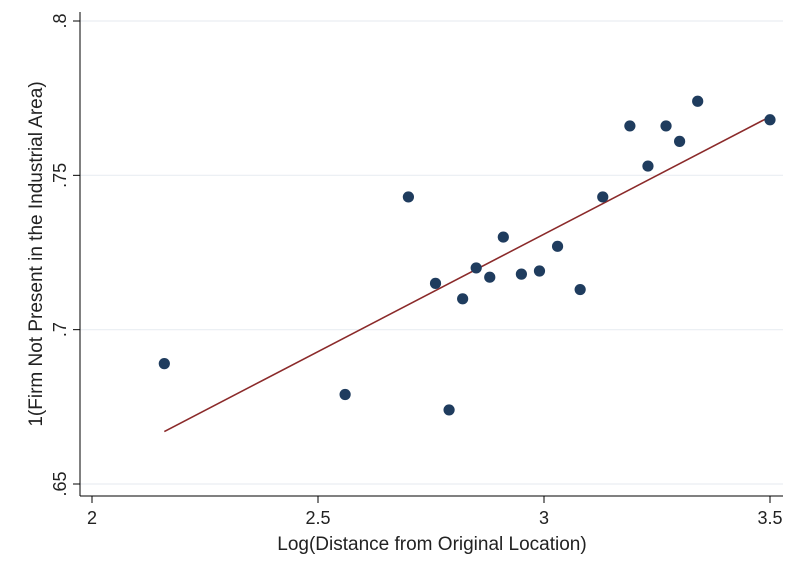 This screenshot has height=563, width=805. What do you see at coordinates (60, 20) in the screenshot?
I see `y-tick-label: .8` at bounding box center [60, 20].